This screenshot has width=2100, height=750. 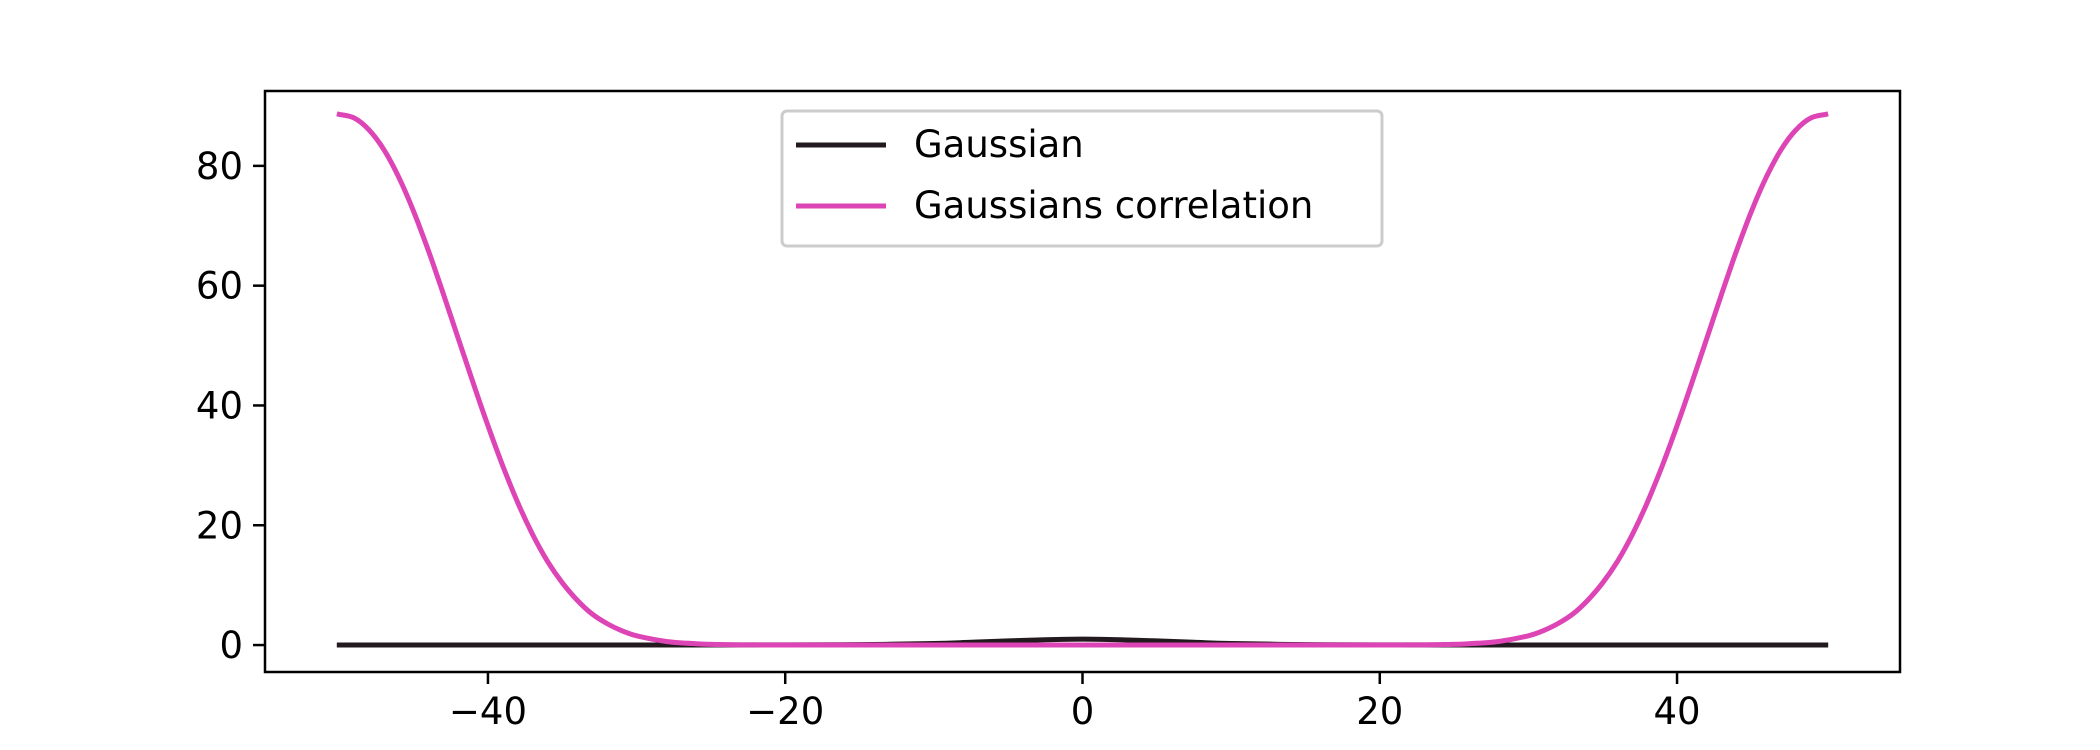 I want to click on y-axis: 0 20 40 60 80, so click(x=230, y=406).